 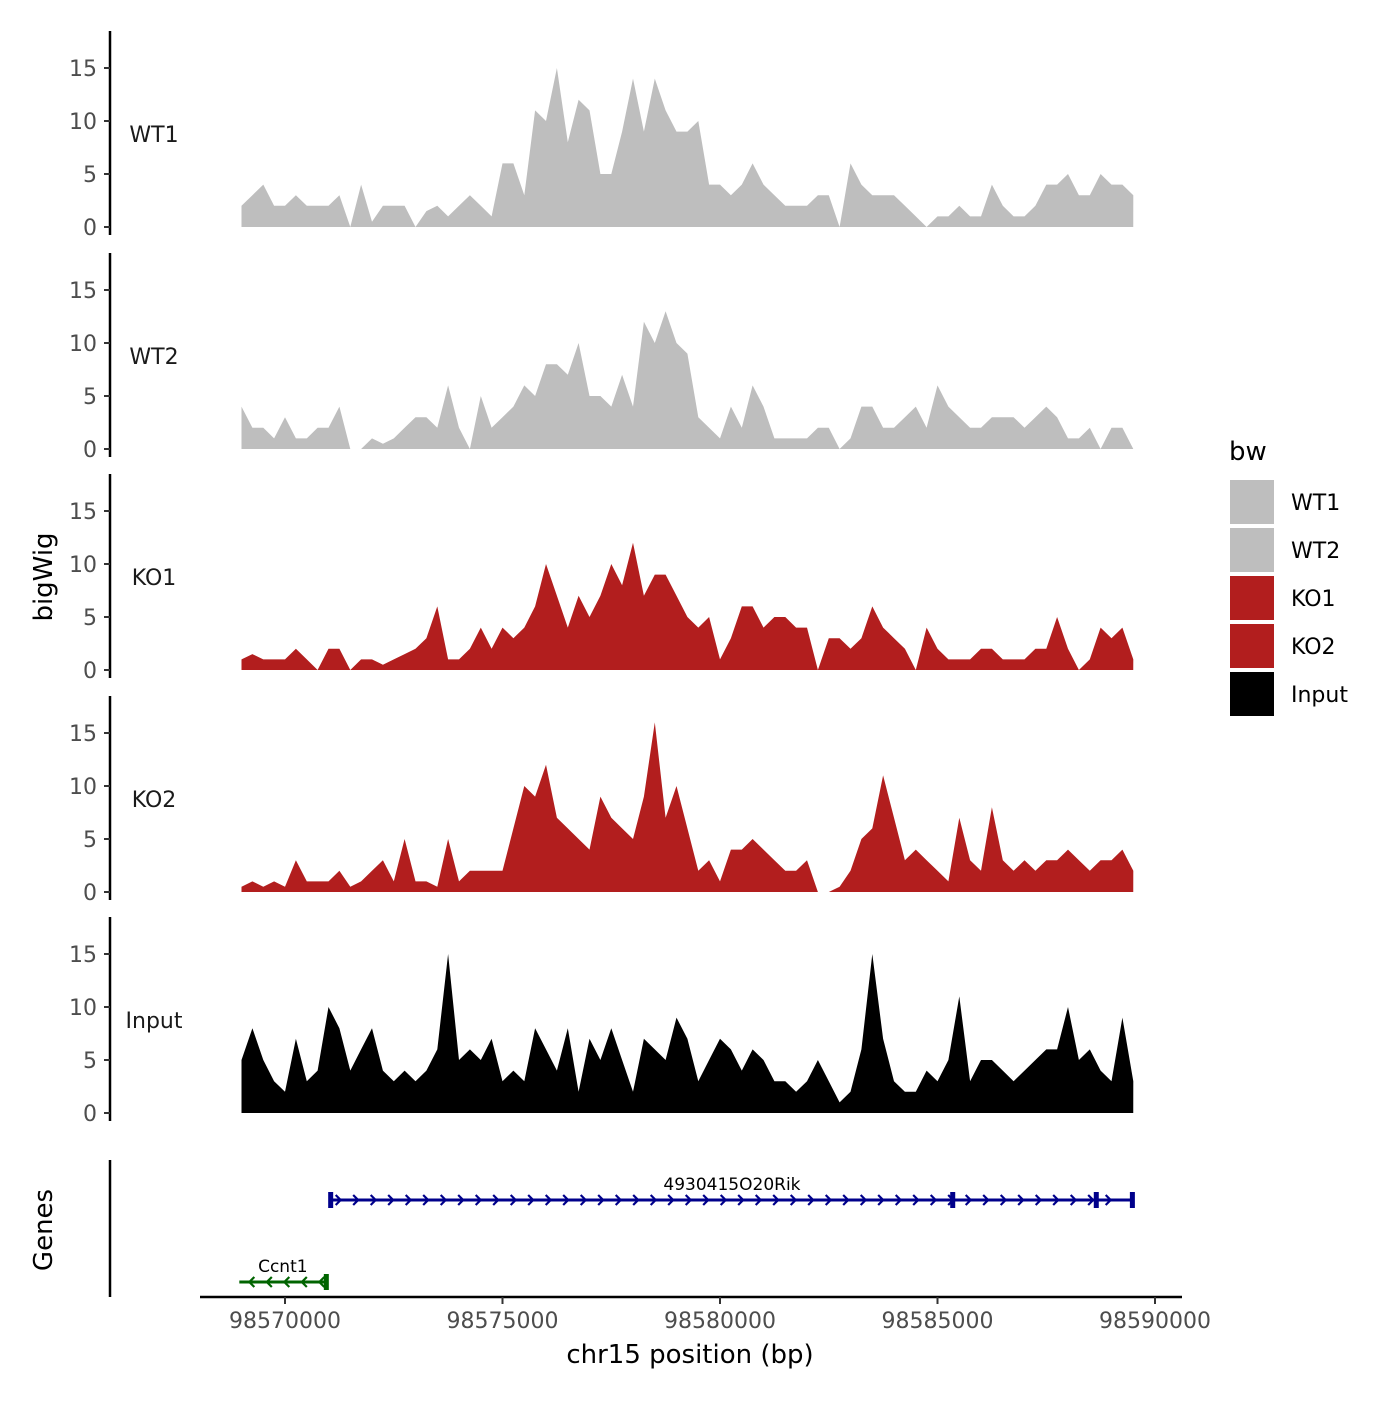 I want to click on track-label: WT1, so click(x=153, y=135).